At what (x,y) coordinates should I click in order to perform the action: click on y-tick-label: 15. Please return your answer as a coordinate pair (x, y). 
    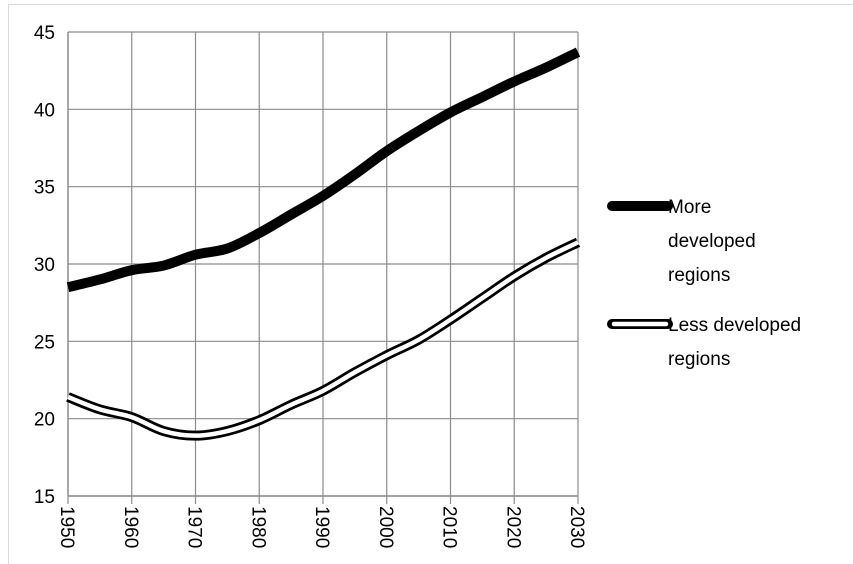
    Looking at the image, I should click on (44, 497).